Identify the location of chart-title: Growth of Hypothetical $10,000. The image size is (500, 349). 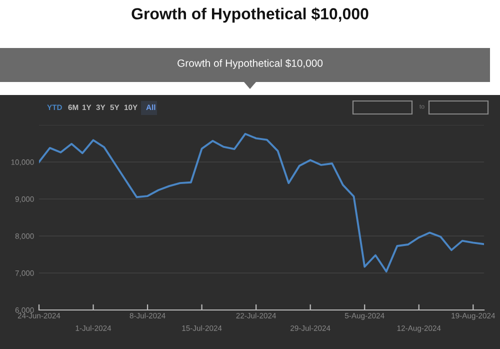
(250, 15).